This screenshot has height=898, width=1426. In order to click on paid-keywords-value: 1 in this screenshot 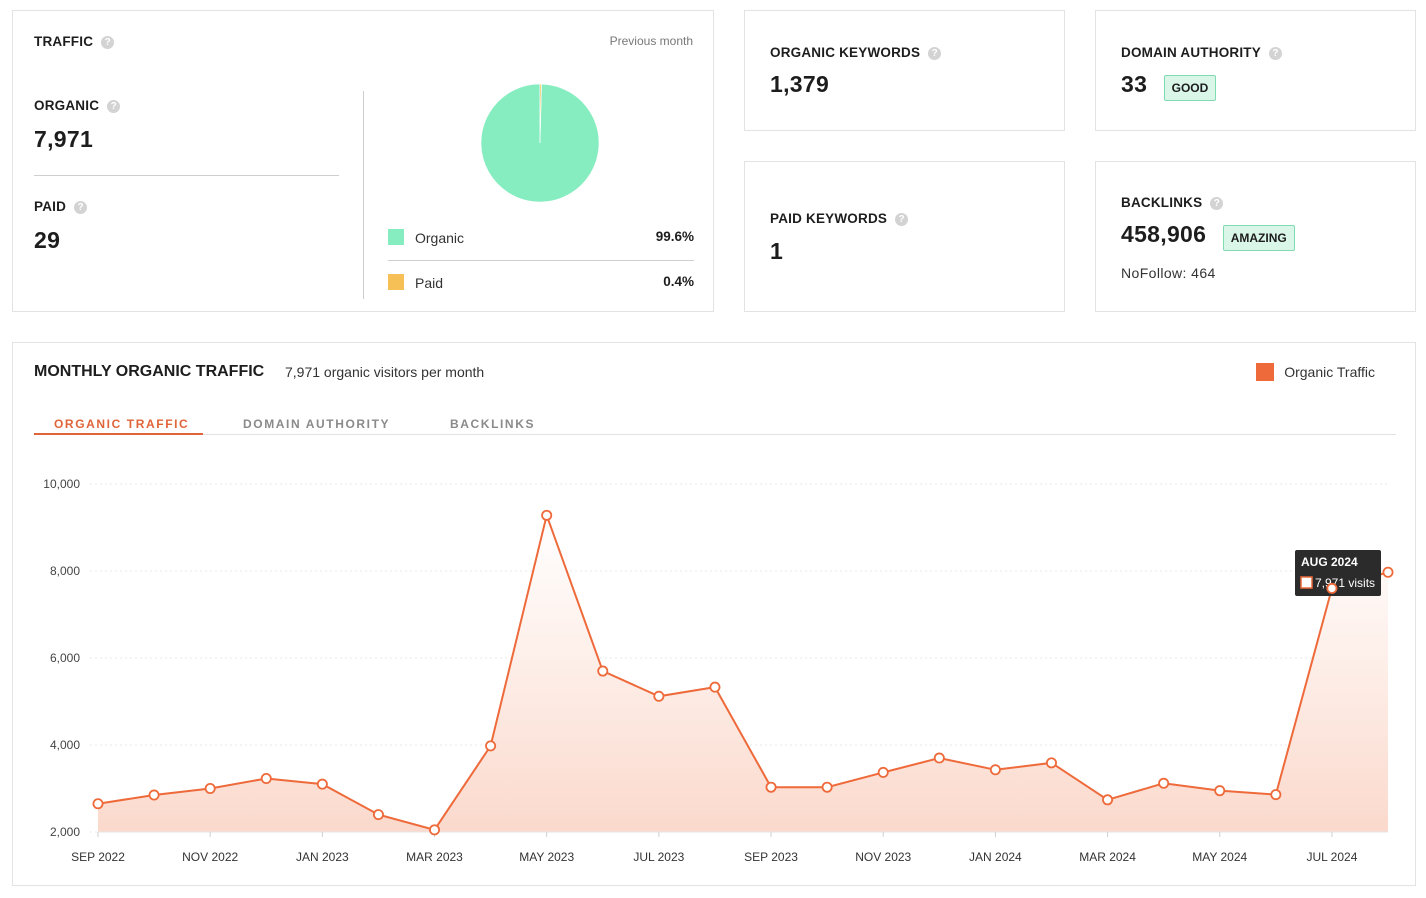, I will do `click(777, 251)`.